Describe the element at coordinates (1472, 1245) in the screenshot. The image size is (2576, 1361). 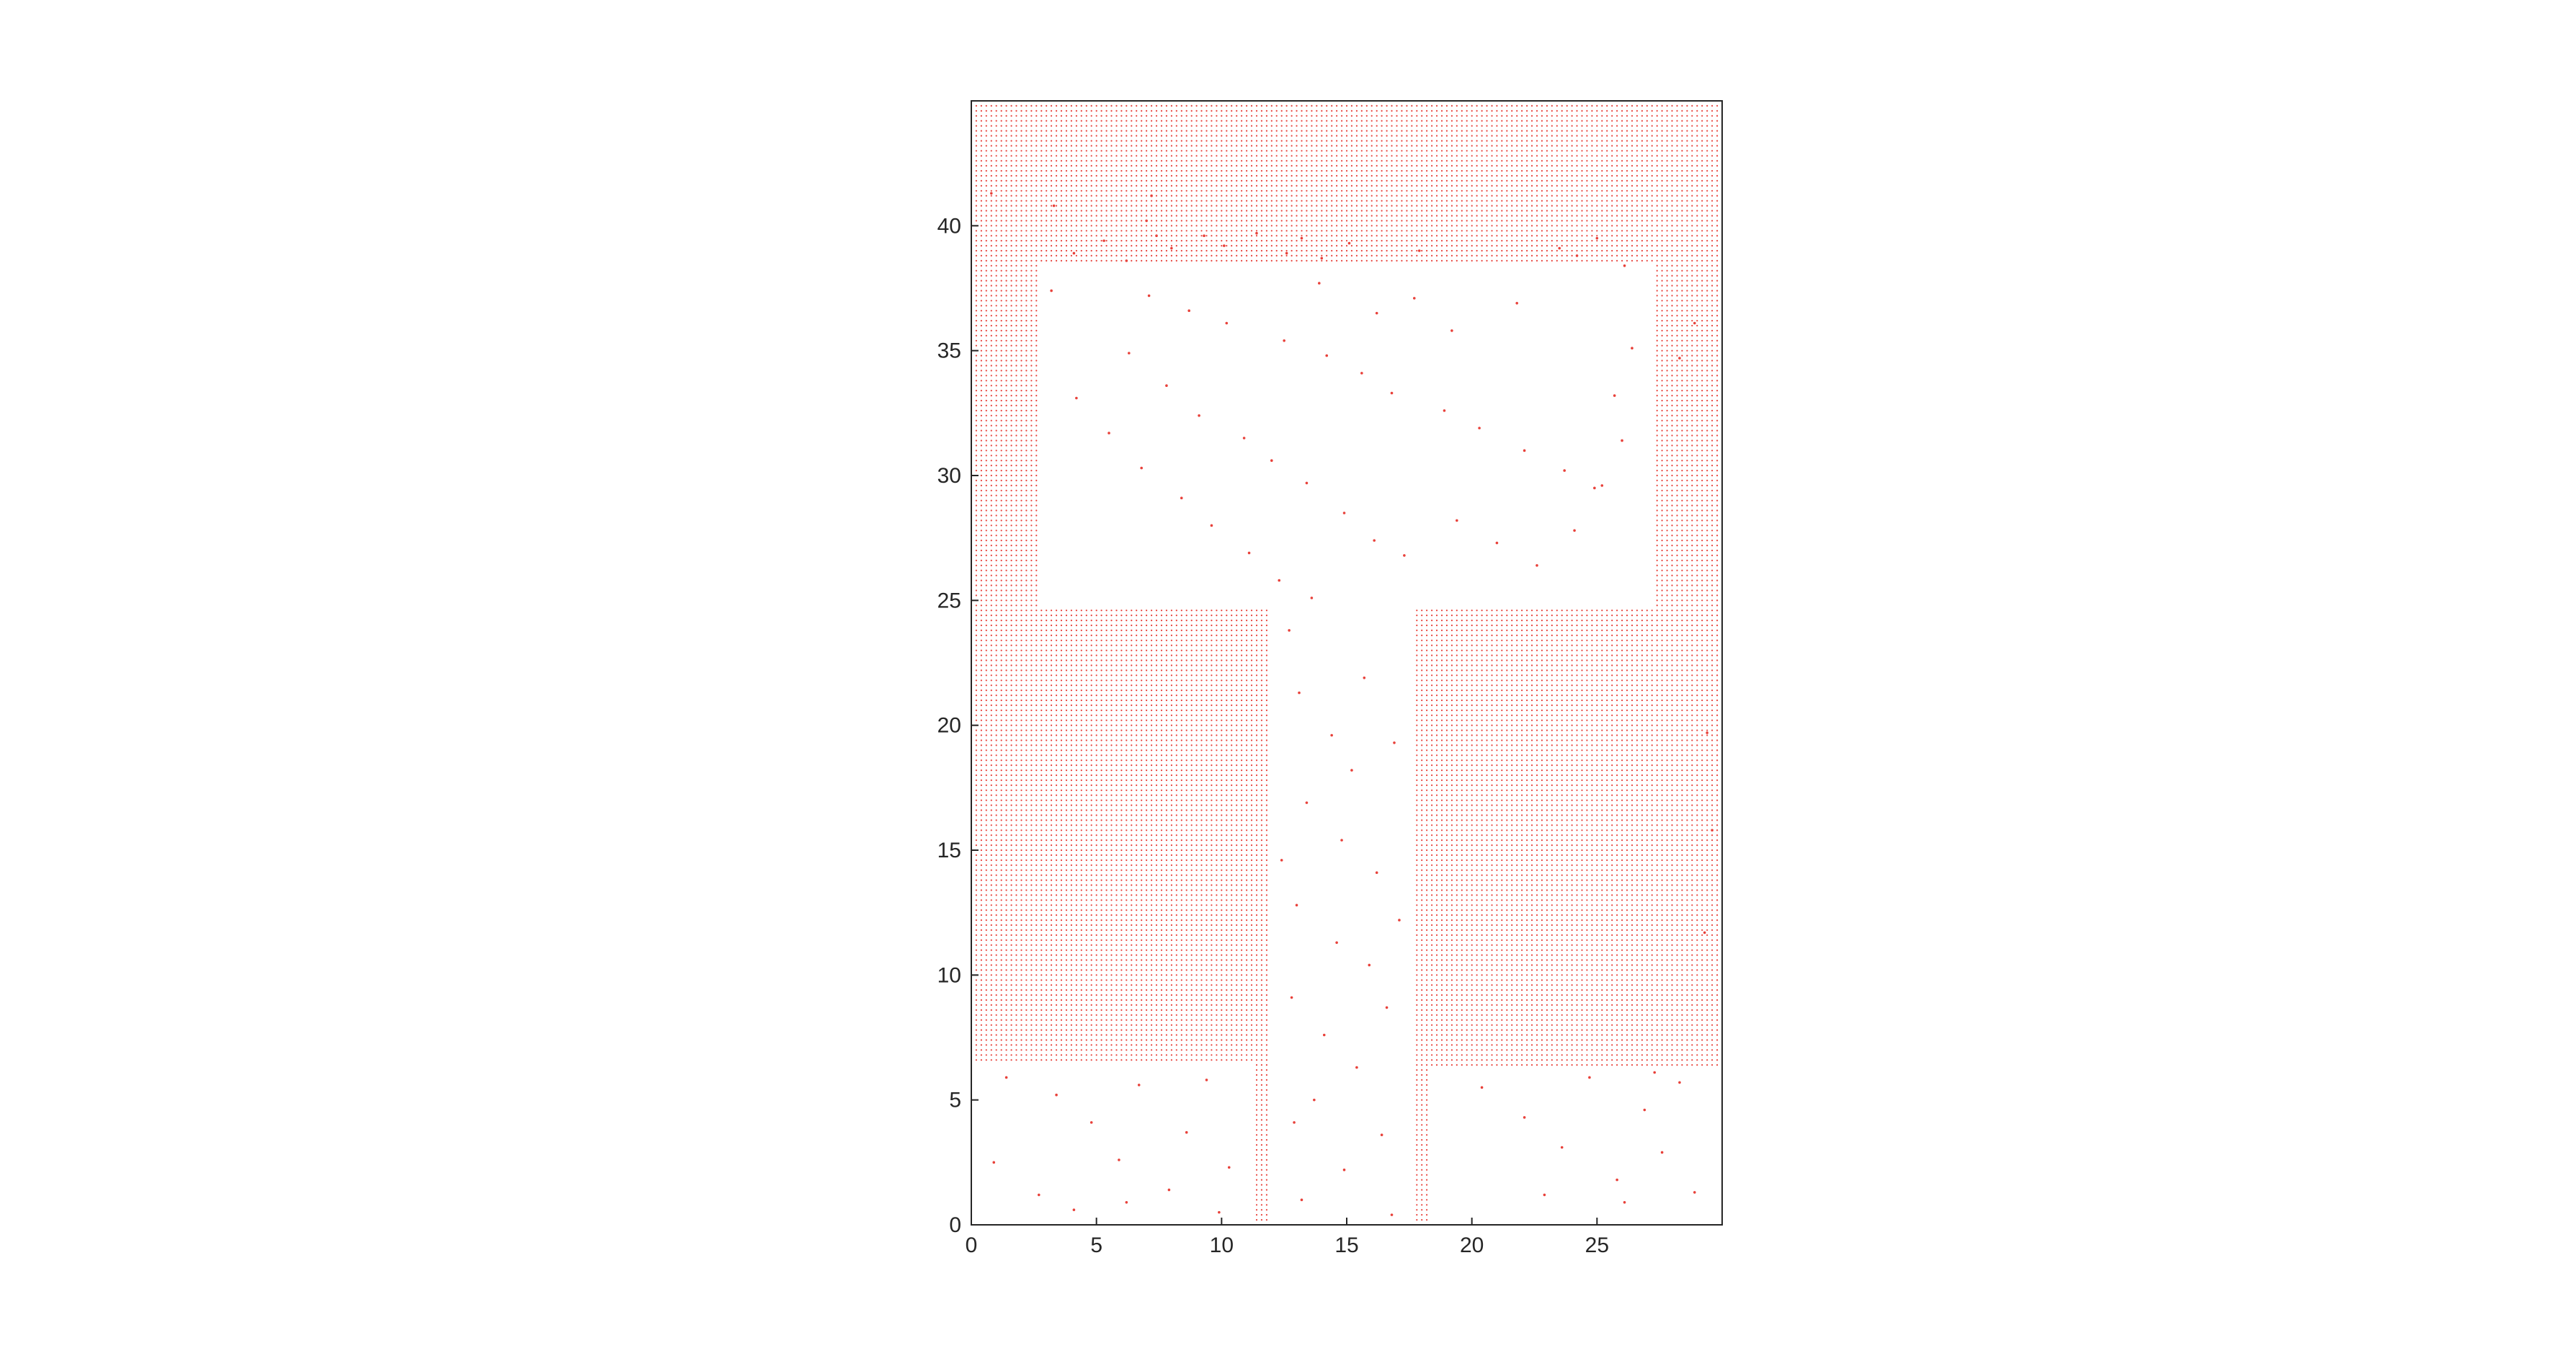
I see `x-tick-label: 20` at that location.